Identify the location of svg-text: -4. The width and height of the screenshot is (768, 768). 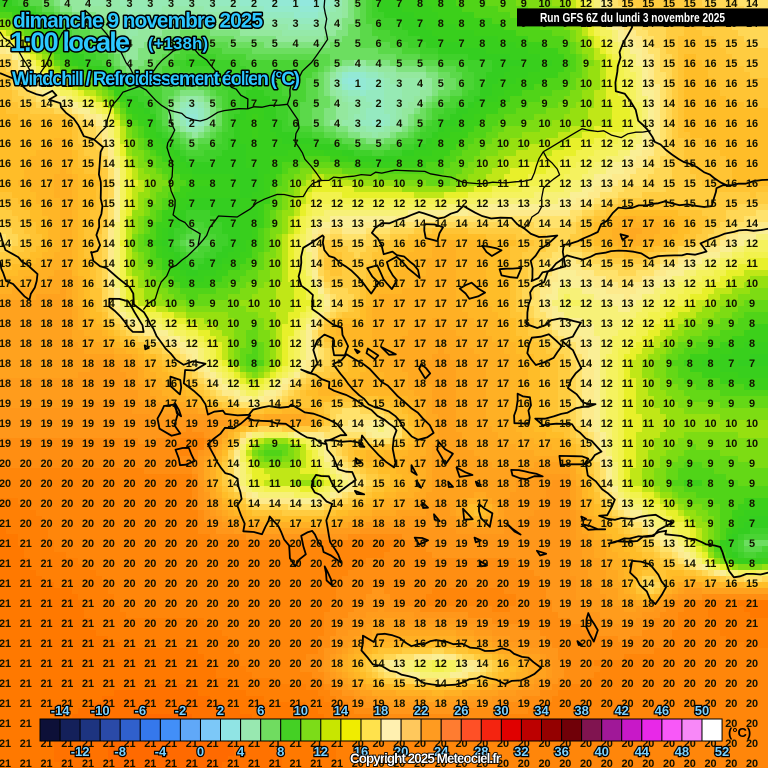
(161, 751).